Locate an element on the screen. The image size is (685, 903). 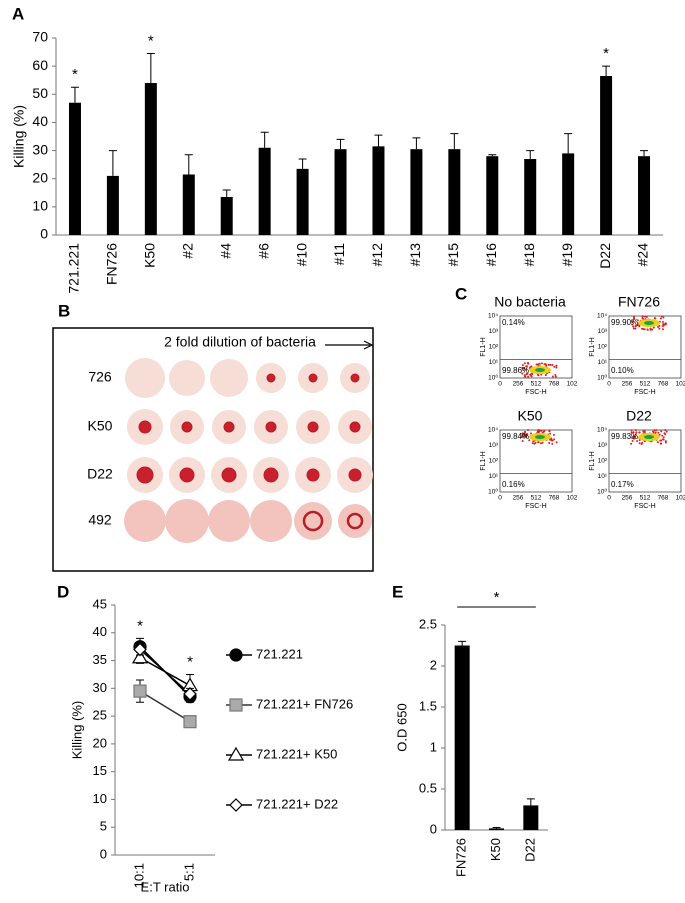
x-tick-label: #2 is located at coordinates (187, 251).